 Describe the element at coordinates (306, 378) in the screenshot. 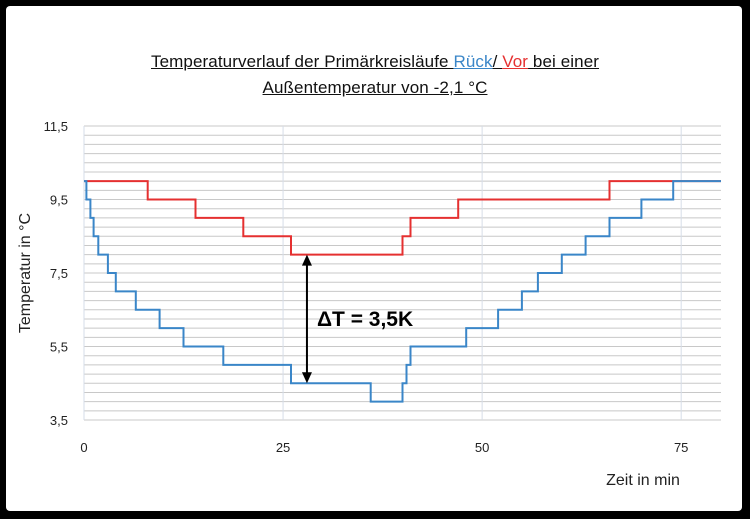

I see `delta-arrow-head-bottom` at that location.